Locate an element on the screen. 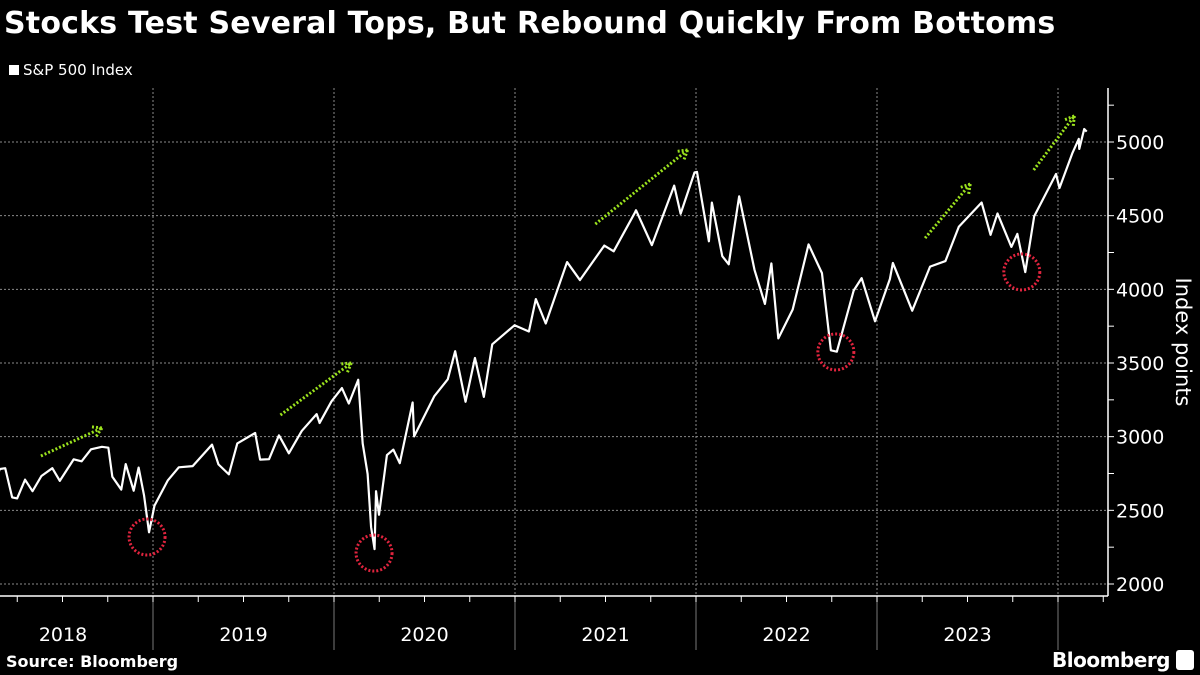  bloomberg-terminal-icon is located at coordinates (1185, 660).